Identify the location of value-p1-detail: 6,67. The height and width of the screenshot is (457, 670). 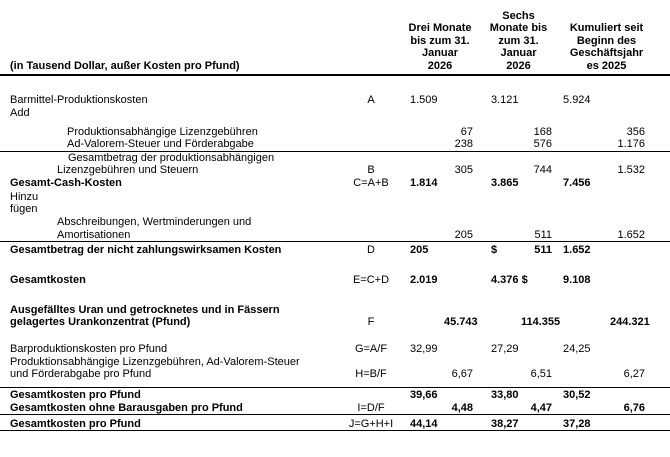
(462, 374).